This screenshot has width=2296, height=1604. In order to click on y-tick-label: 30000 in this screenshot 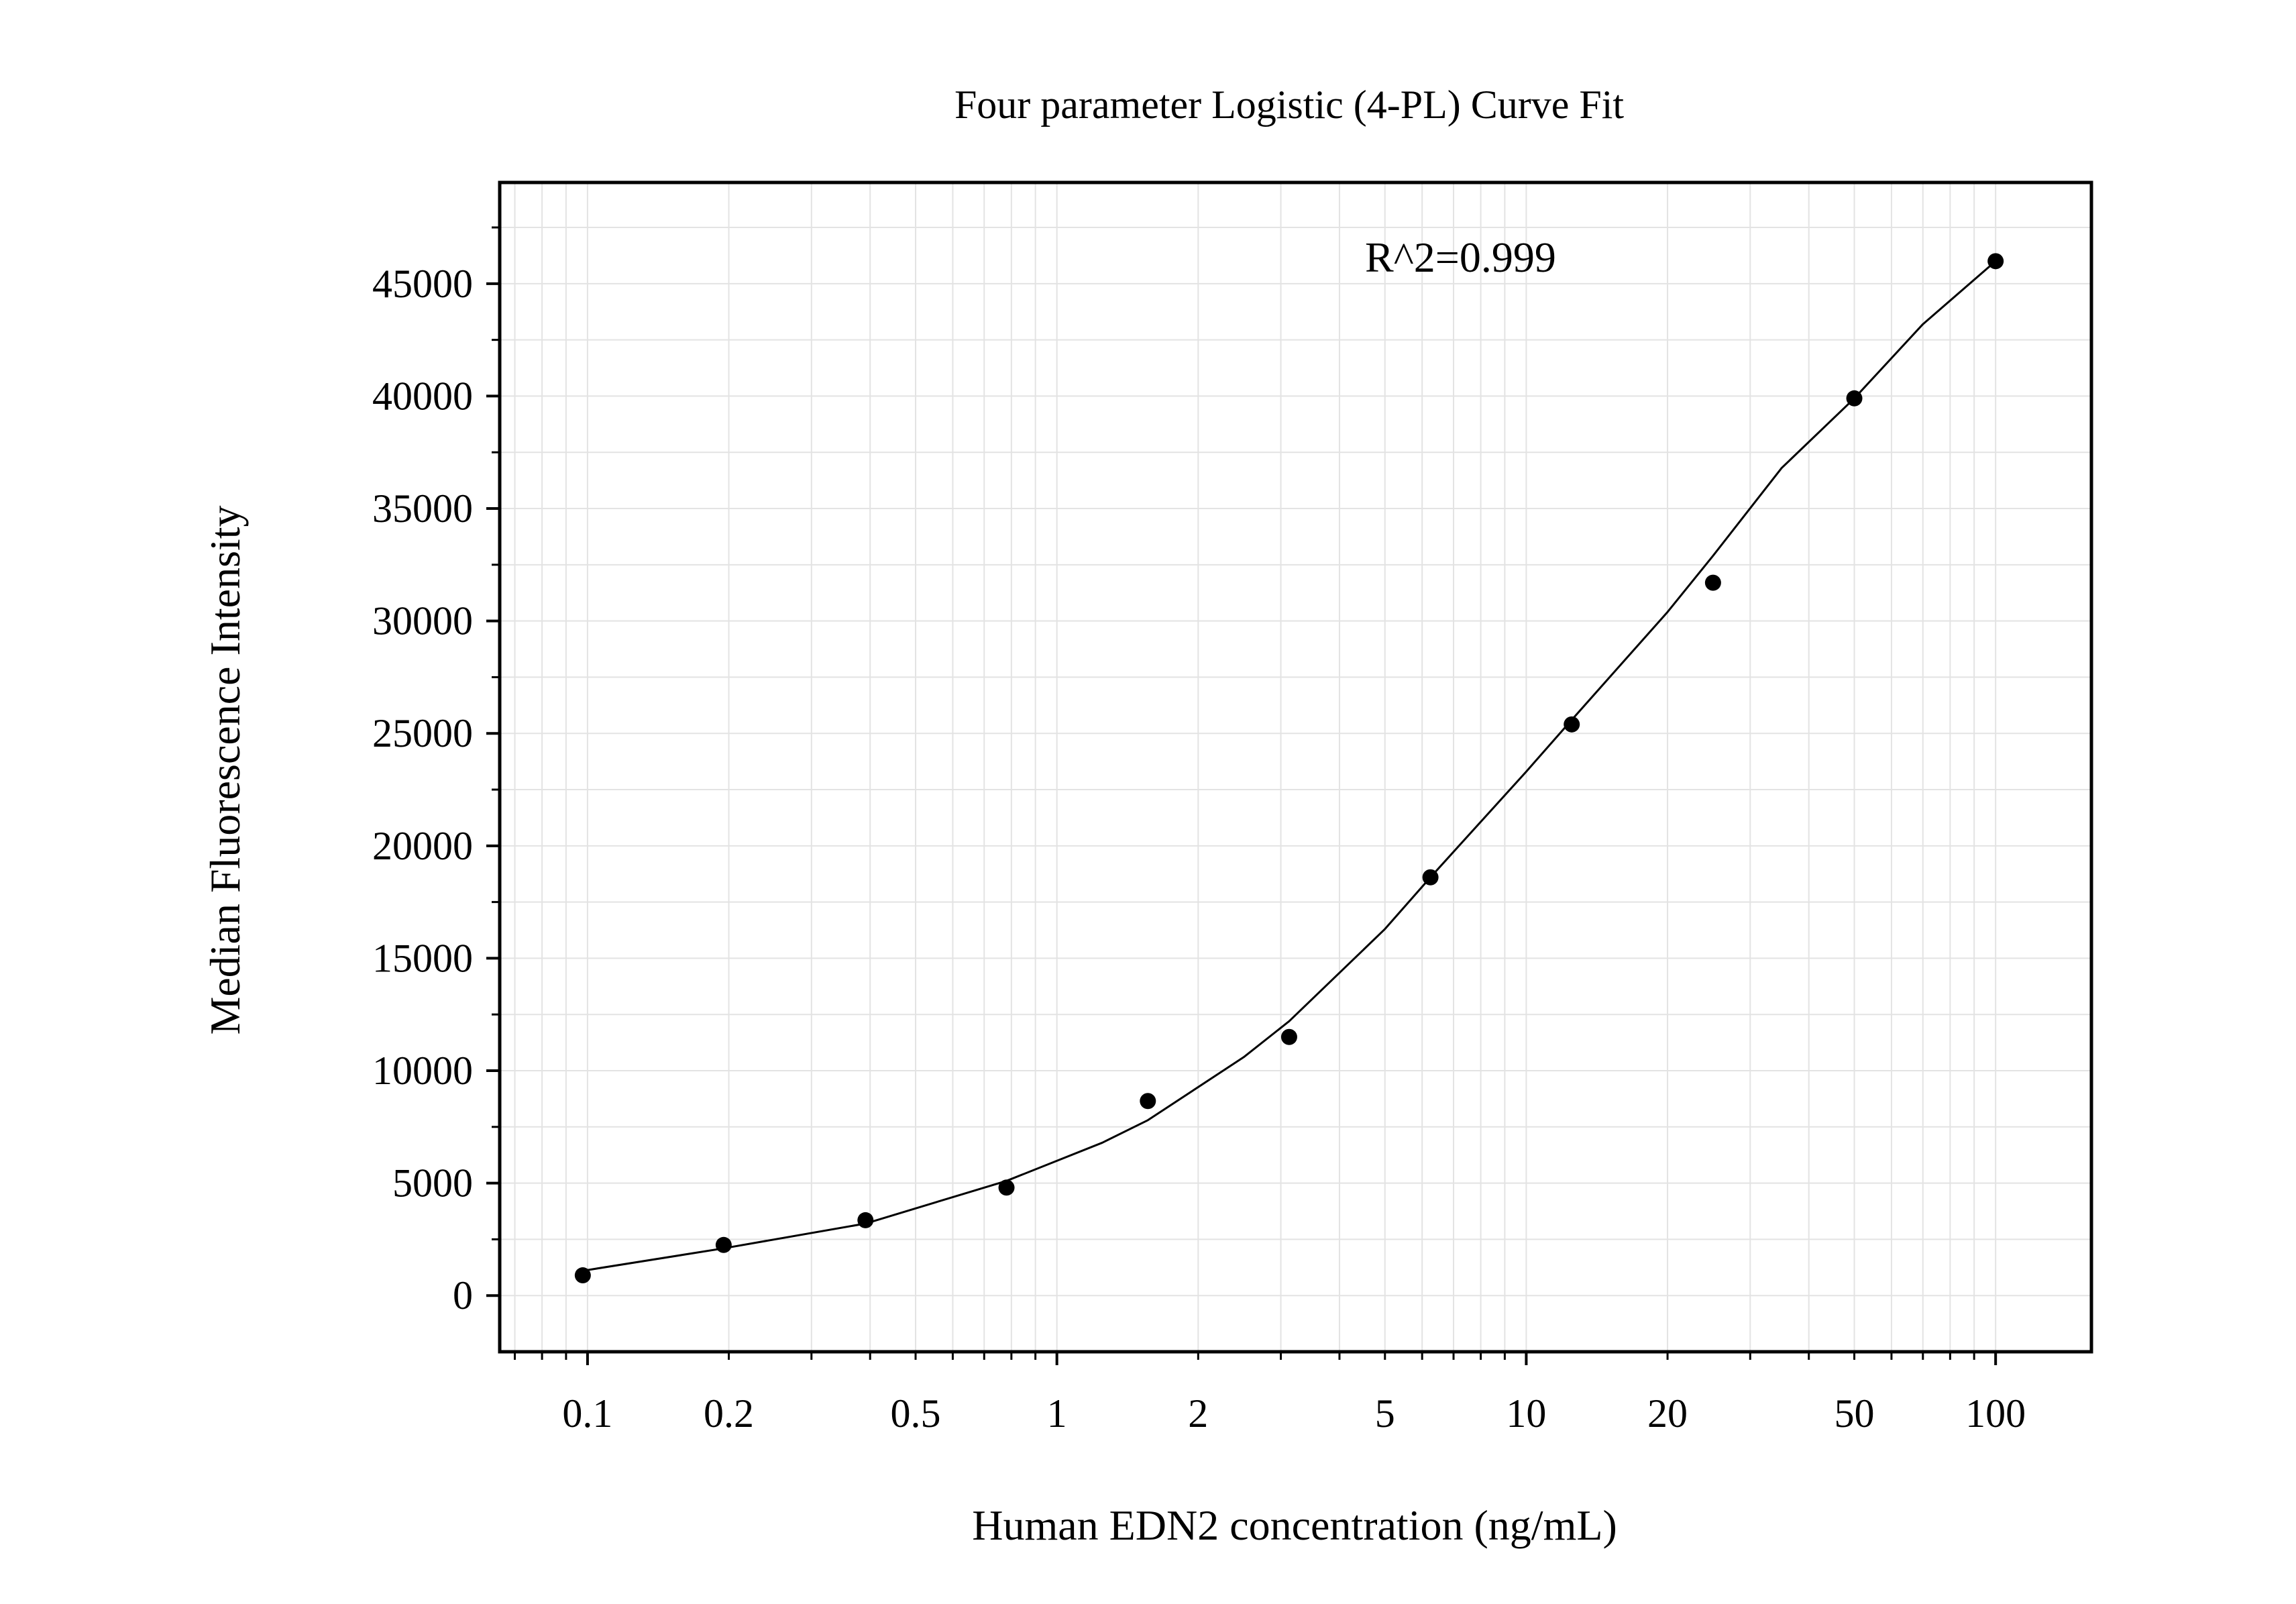, I will do `click(422, 621)`.